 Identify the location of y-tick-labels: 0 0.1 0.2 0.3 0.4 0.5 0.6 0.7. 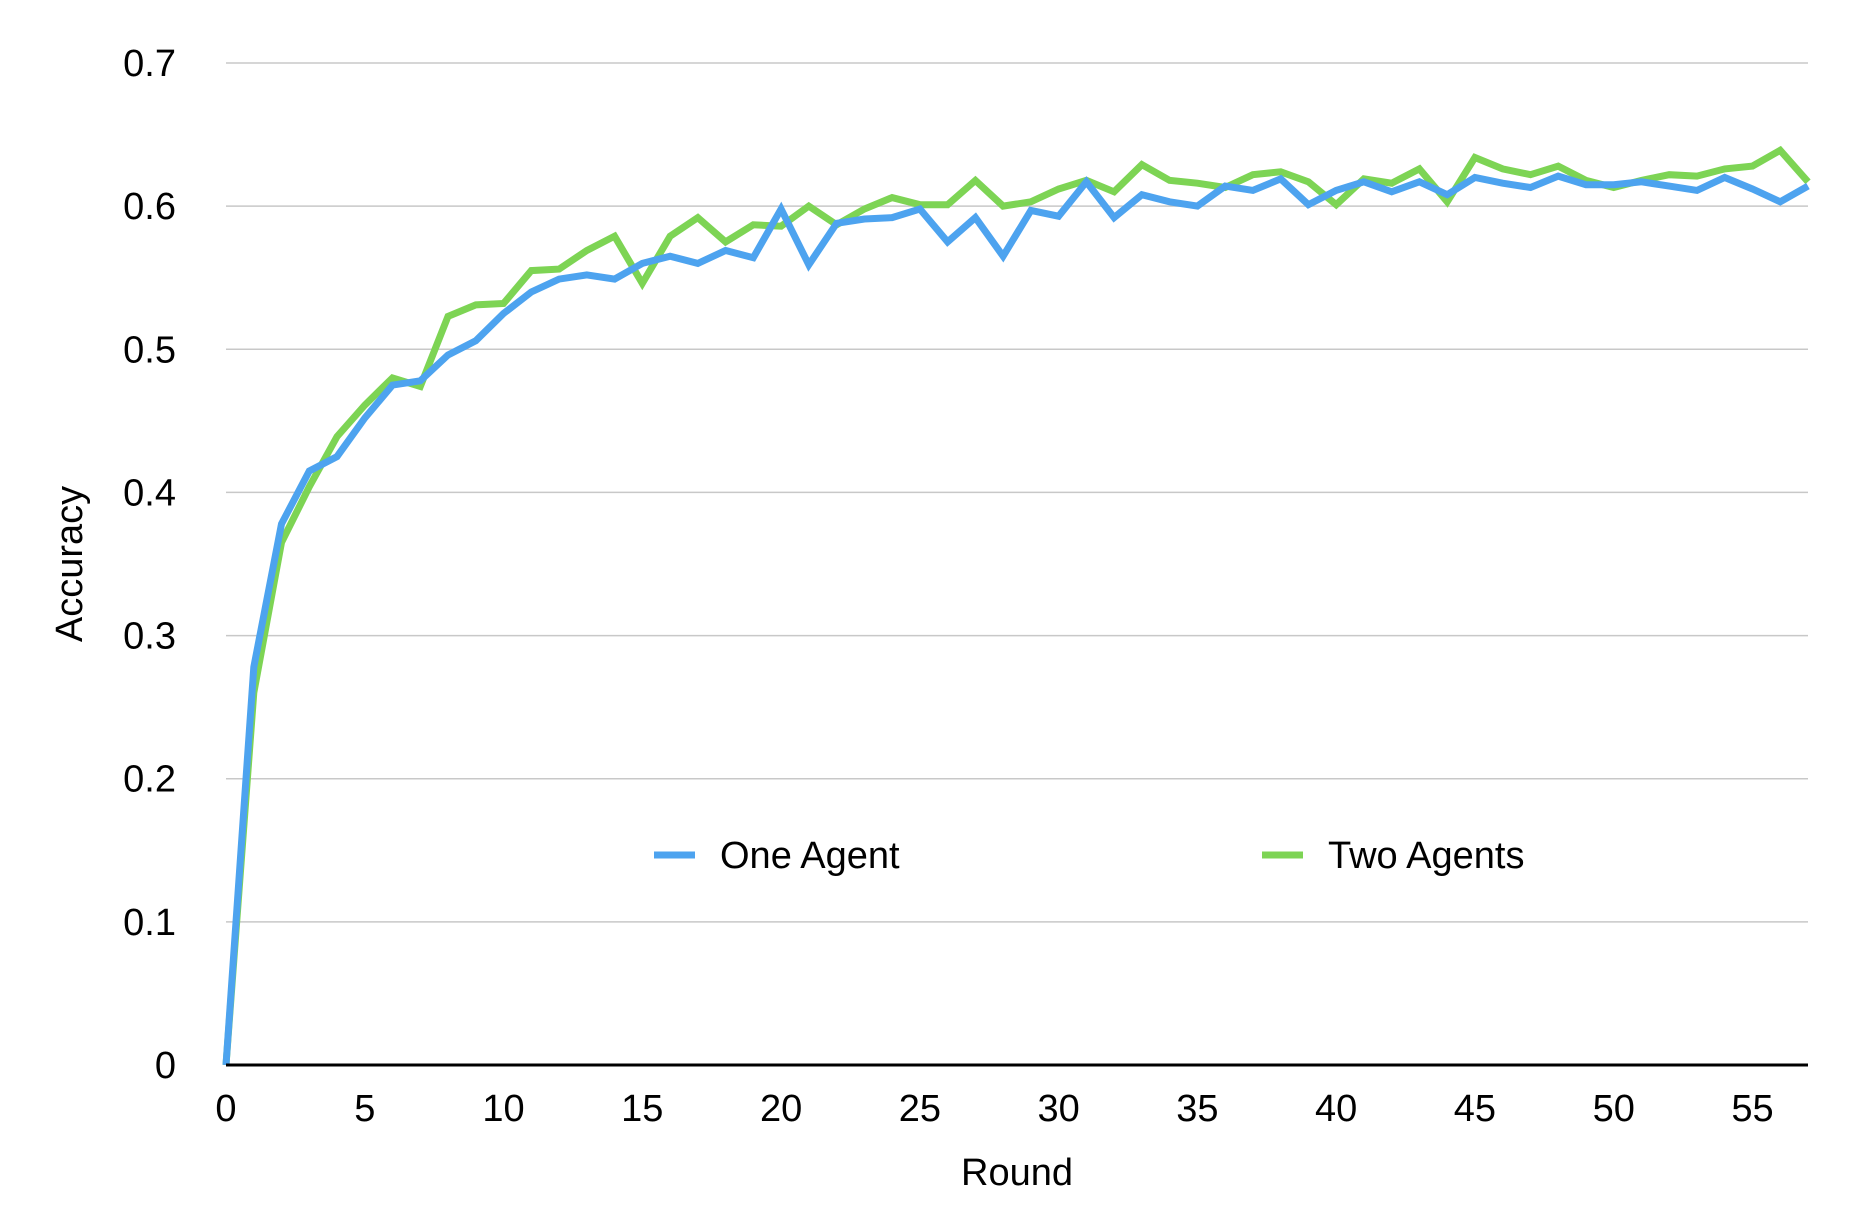
(149, 565).